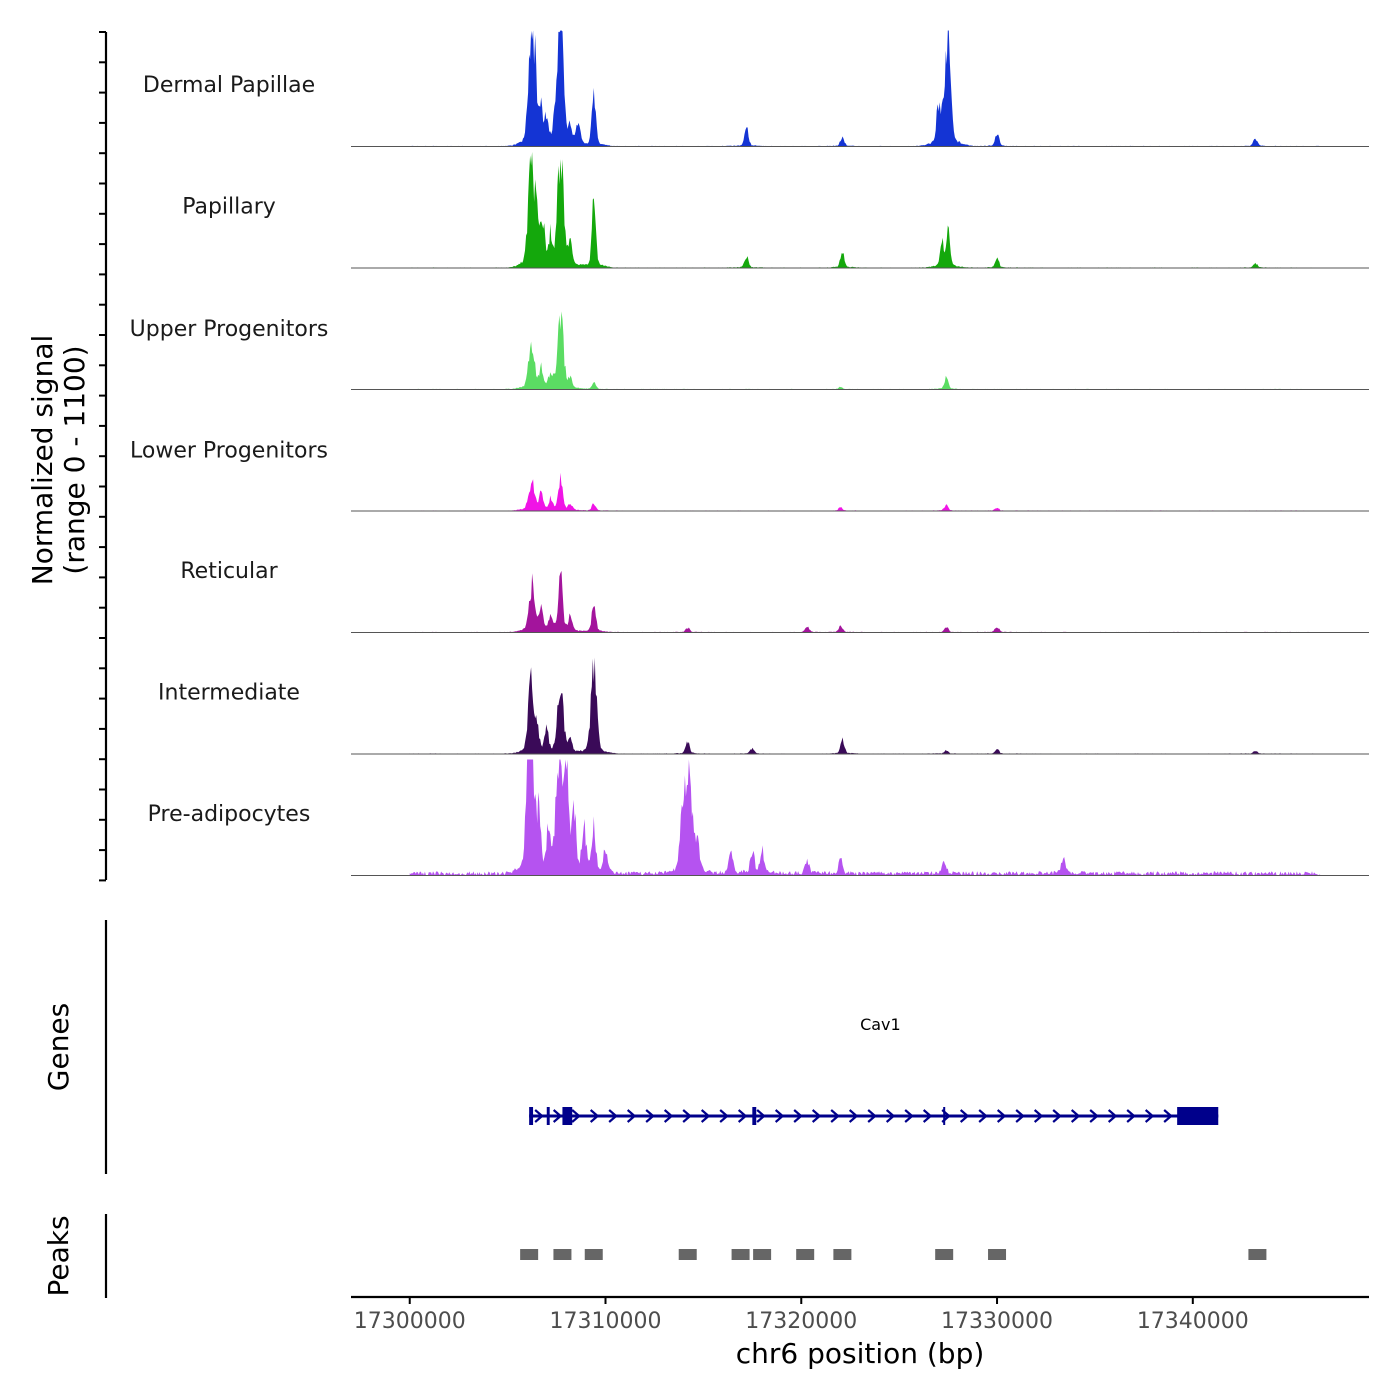  I want to click on gene-track: Cav1, so click(874, 1070).